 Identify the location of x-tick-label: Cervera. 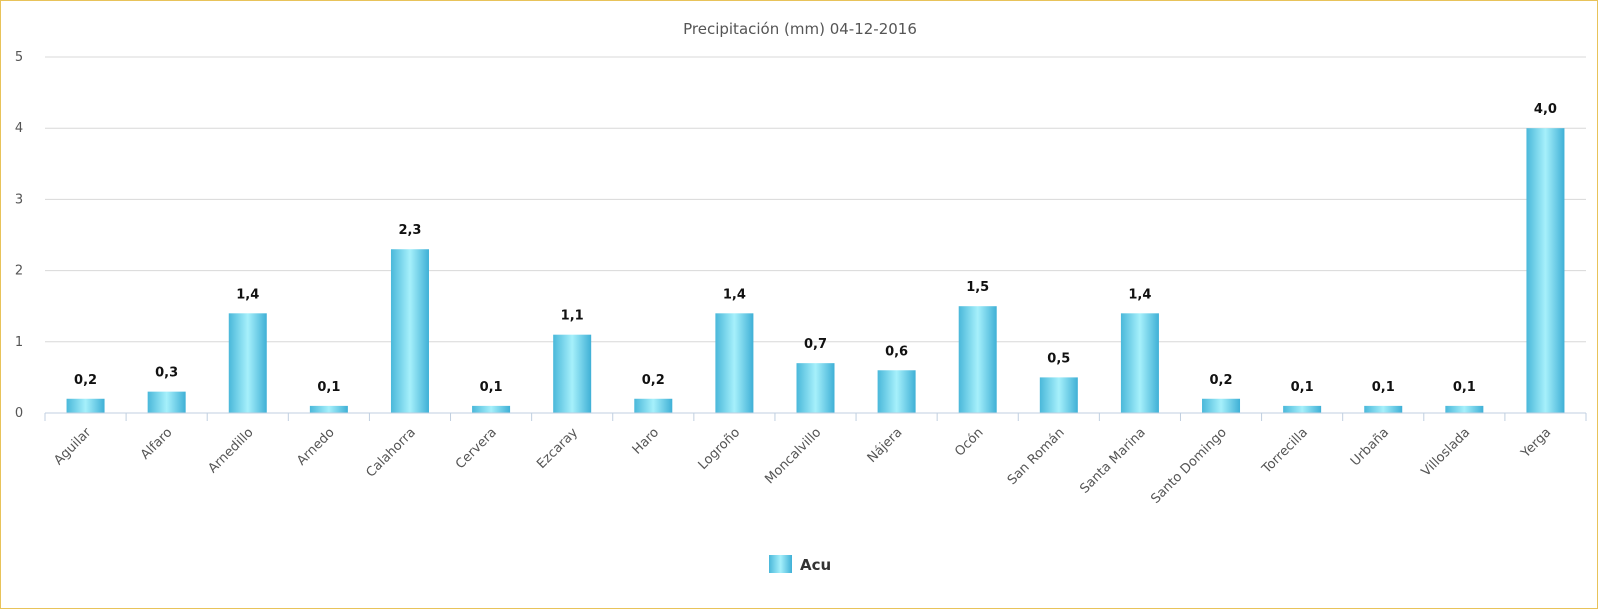
(476, 448).